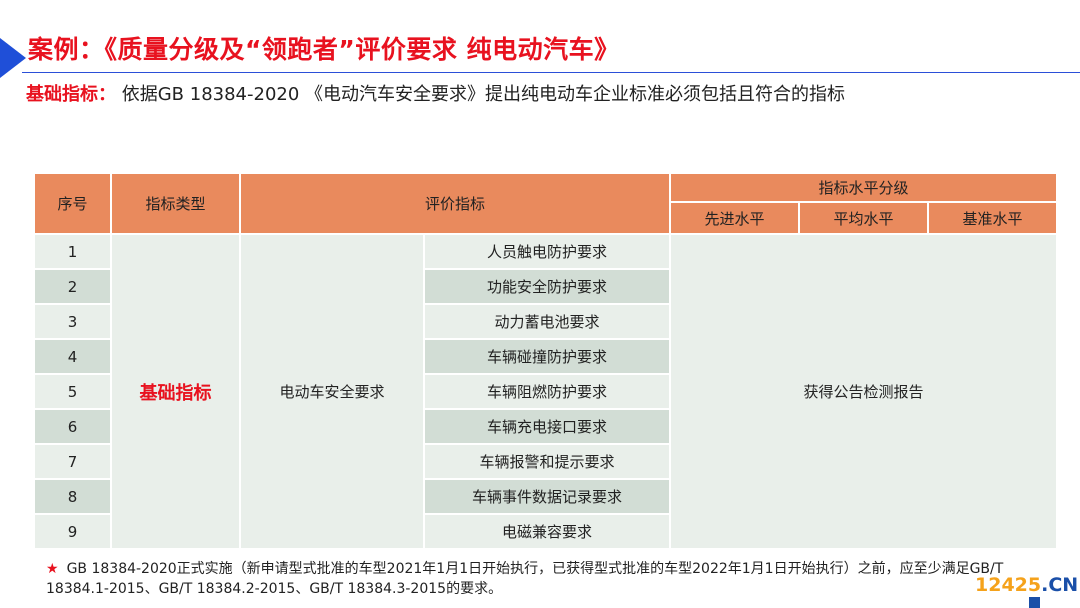  I want to click on title-divider, so click(551, 72).